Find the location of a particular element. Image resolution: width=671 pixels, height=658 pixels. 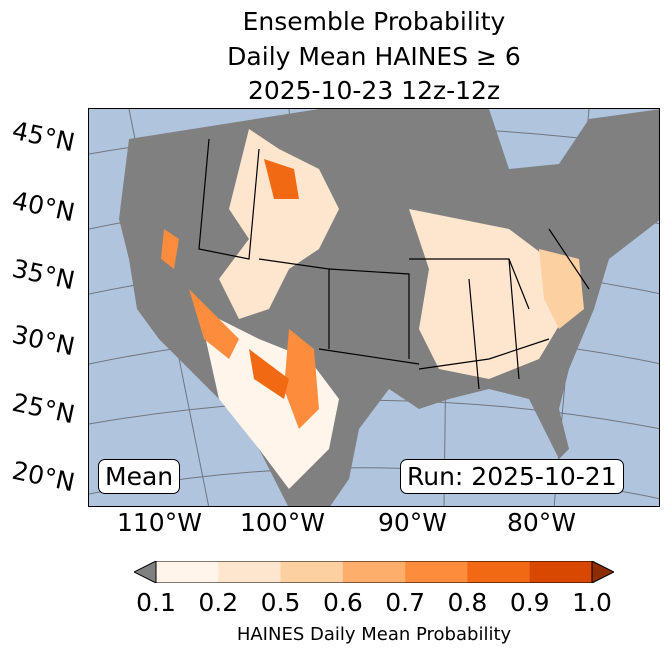

colorbar-tick-label: 0.6 is located at coordinates (342, 602).